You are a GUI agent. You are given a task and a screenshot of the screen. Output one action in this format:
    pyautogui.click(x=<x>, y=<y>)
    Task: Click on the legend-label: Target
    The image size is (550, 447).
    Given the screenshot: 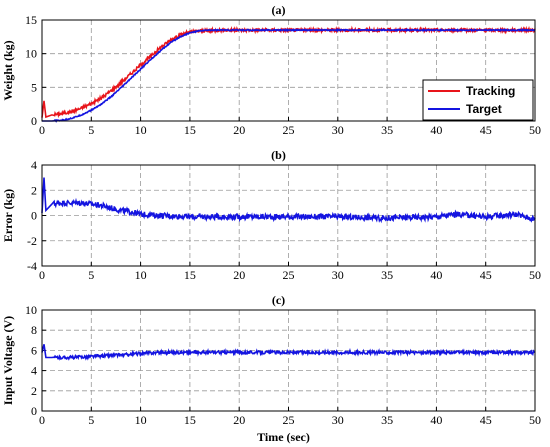 What is the action you would take?
    pyautogui.click(x=484, y=109)
    